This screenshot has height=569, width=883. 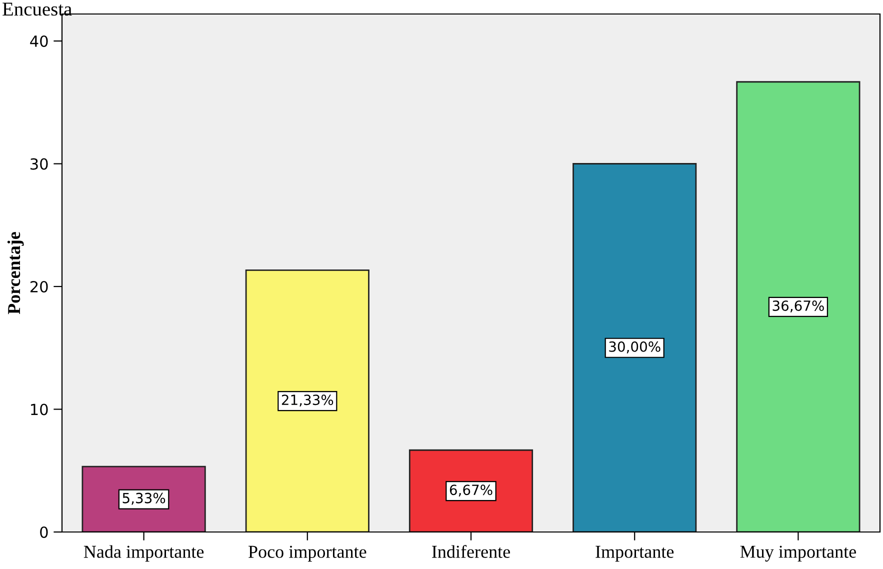 I want to click on data-label: 6,67%, so click(x=471, y=490).